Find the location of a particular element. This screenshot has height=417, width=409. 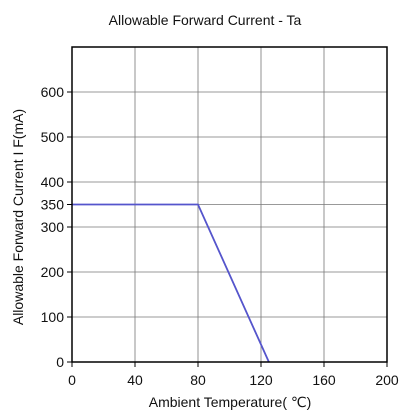

x-tick-label-3: 120 is located at coordinates (261, 380).